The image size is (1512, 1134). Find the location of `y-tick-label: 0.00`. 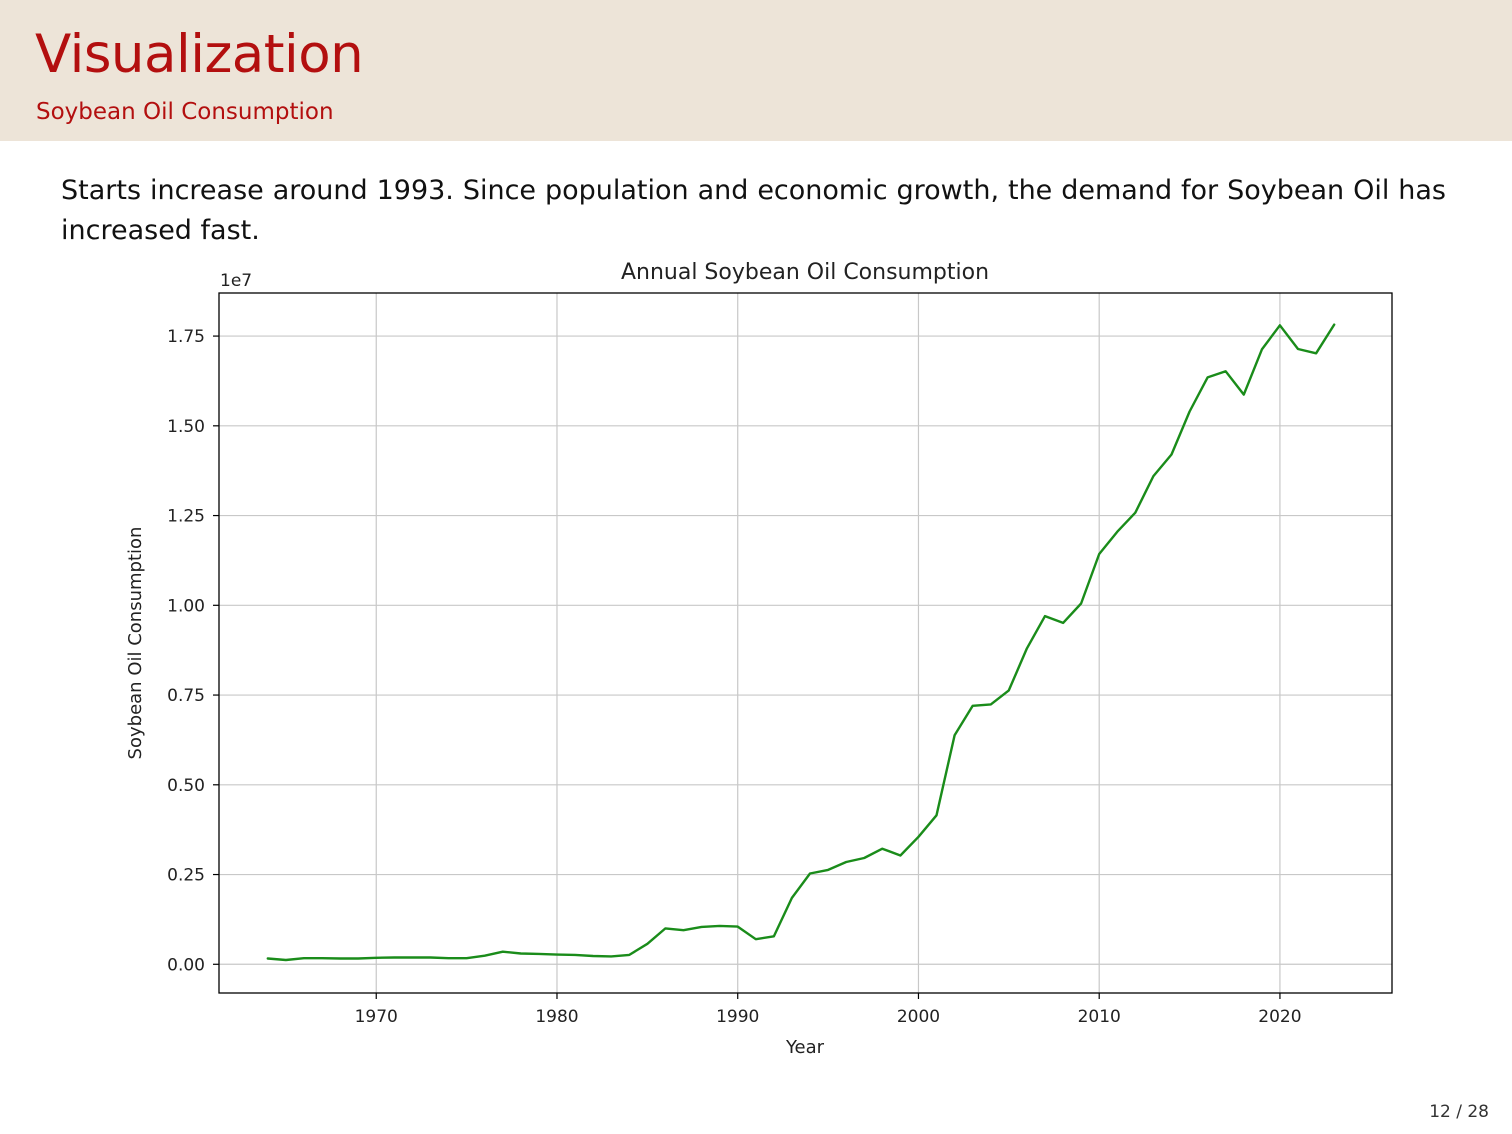

y-tick-label: 0.00 is located at coordinates (186, 965).